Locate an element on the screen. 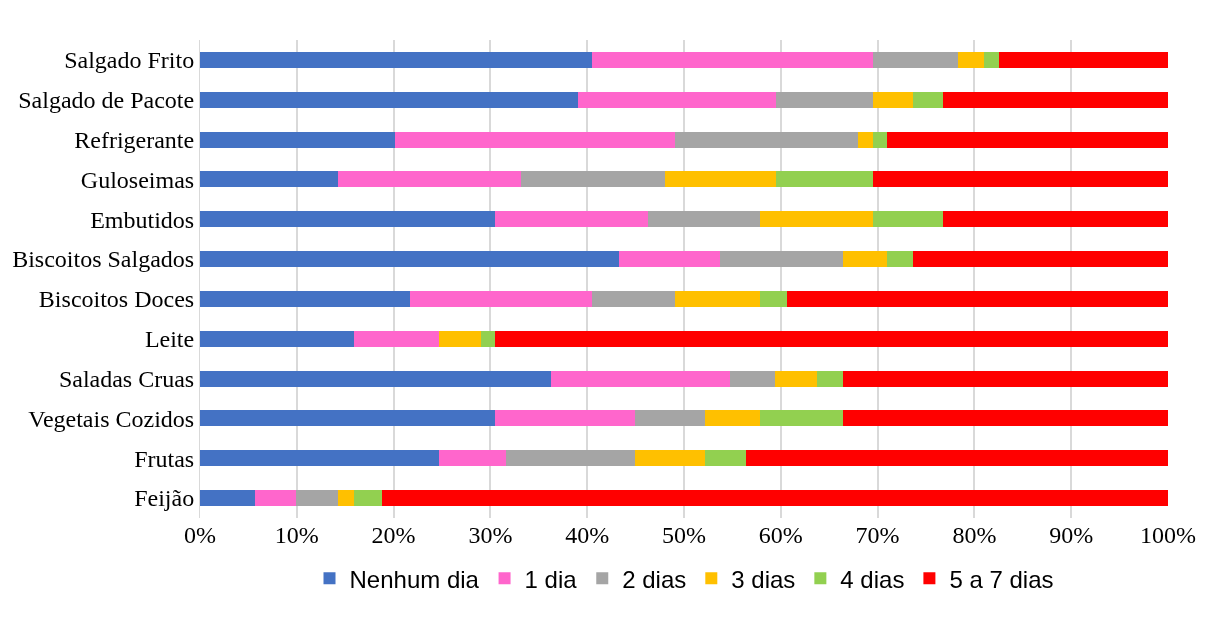 The height and width of the screenshot is (628, 1208). x-tick-label: 0% is located at coordinates (200, 535).